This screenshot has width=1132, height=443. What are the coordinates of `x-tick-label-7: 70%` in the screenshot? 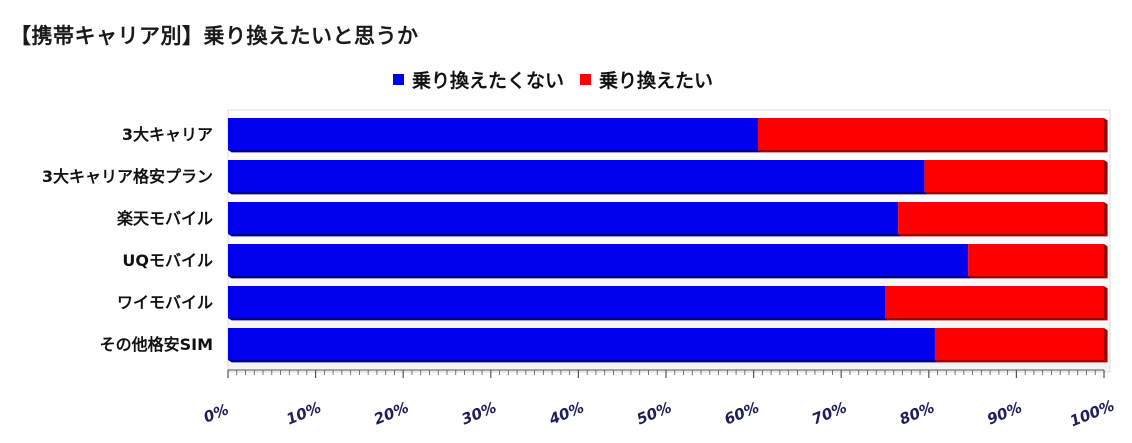 It's located at (829, 413).